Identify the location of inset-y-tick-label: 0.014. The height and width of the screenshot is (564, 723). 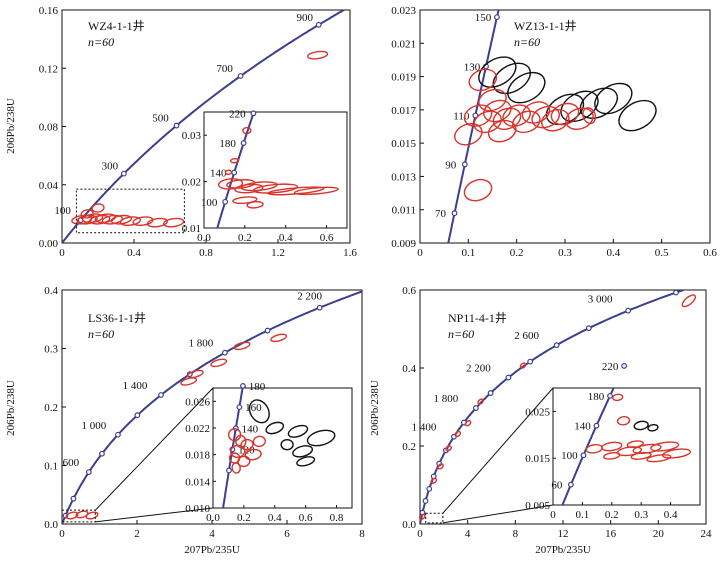
(197, 482).